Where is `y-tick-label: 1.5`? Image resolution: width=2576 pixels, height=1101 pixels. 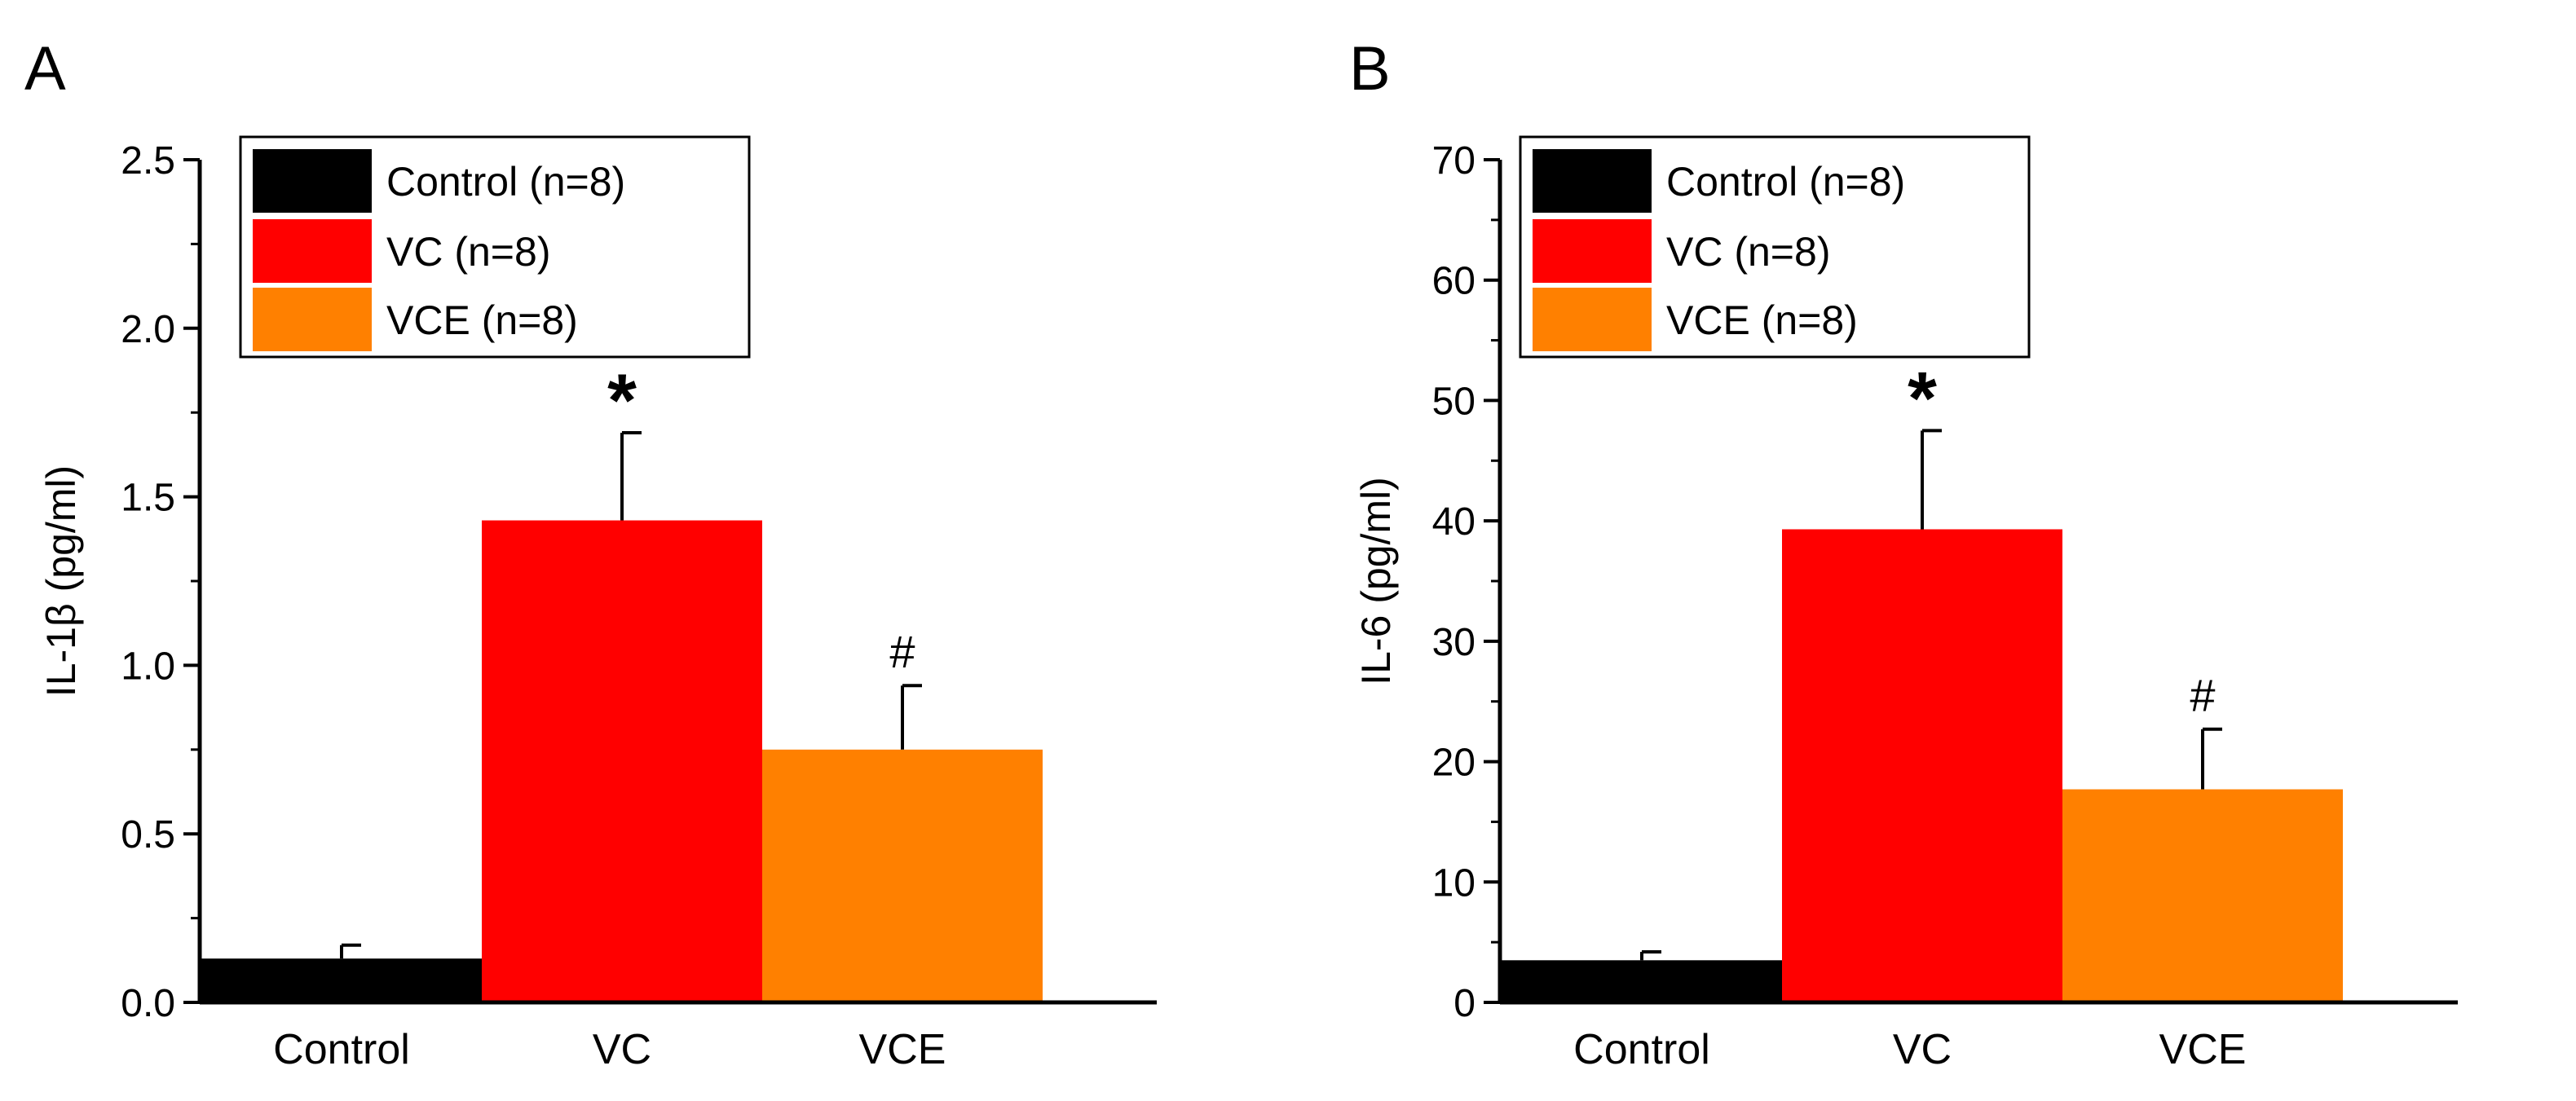
y-tick-label: 1.5 is located at coordinates (148, 498).